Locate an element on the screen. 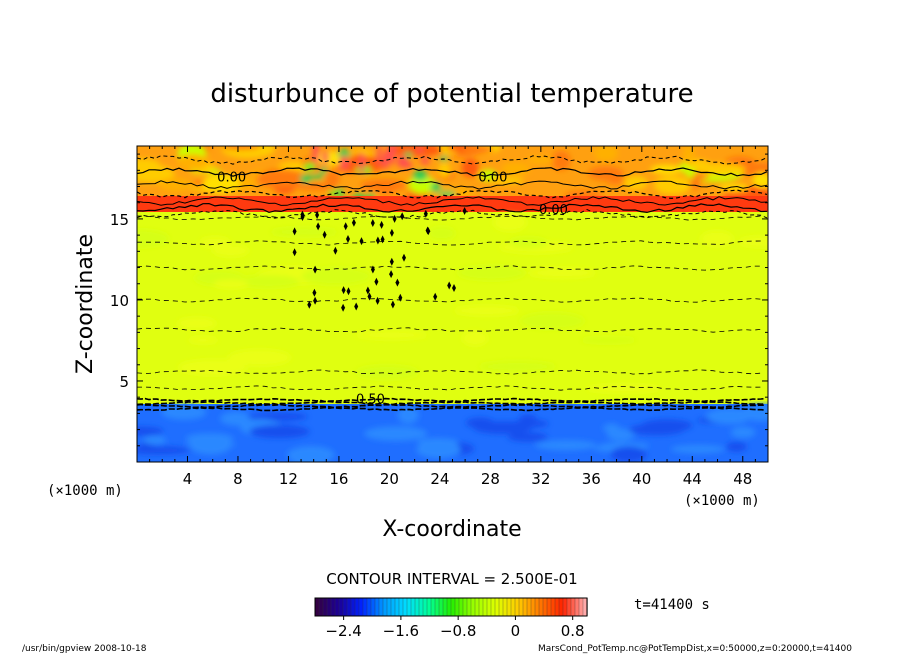  chart-title: disturbunce of potential temperature is located at coordinates (451, 94).